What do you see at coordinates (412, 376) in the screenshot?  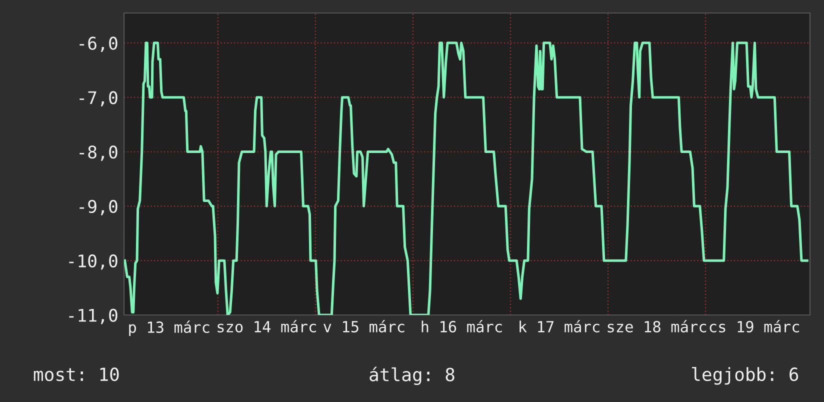 I see `text: átlag: 8` at bounding box center [412, 376].